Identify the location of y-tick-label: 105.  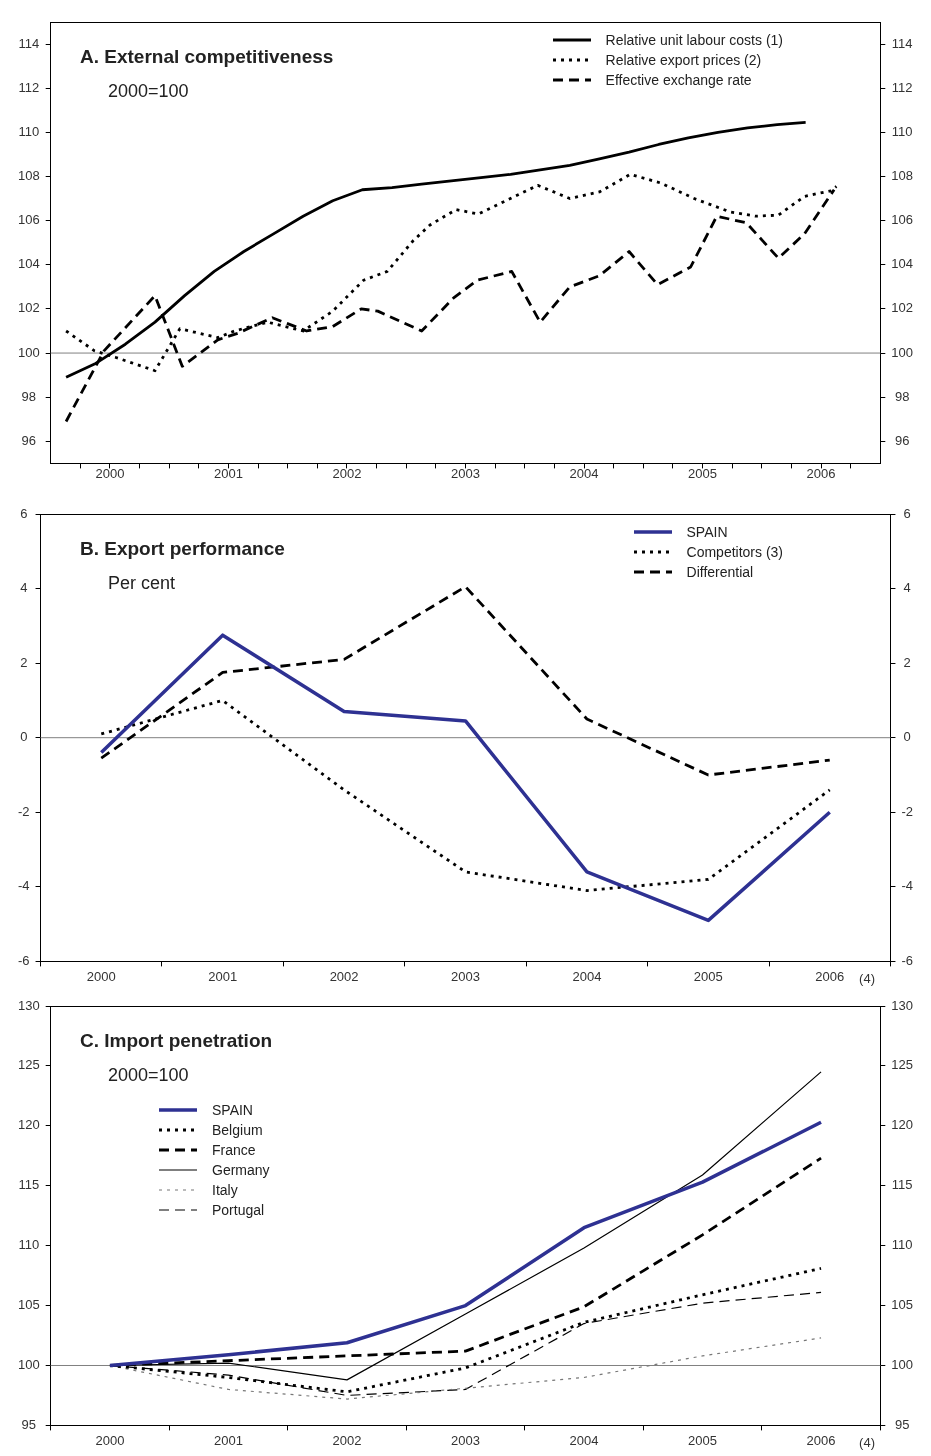
(28, 1305).